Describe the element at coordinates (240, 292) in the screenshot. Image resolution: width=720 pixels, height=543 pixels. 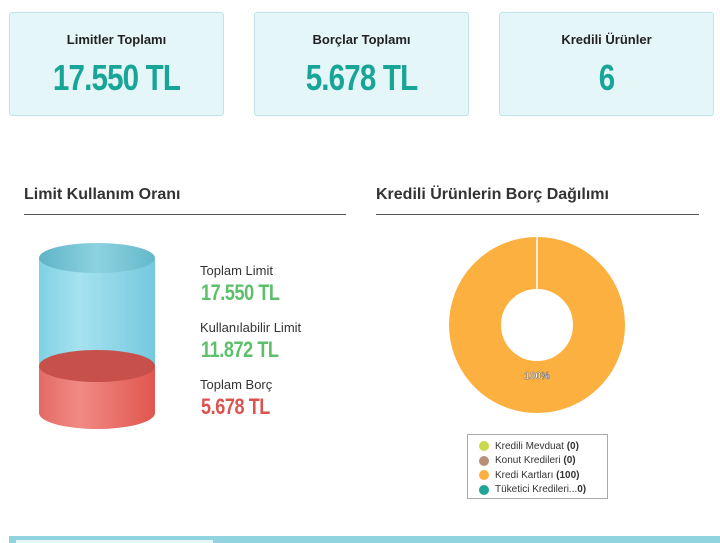
I see `total-limit-value: 17.550 TL` at that location.